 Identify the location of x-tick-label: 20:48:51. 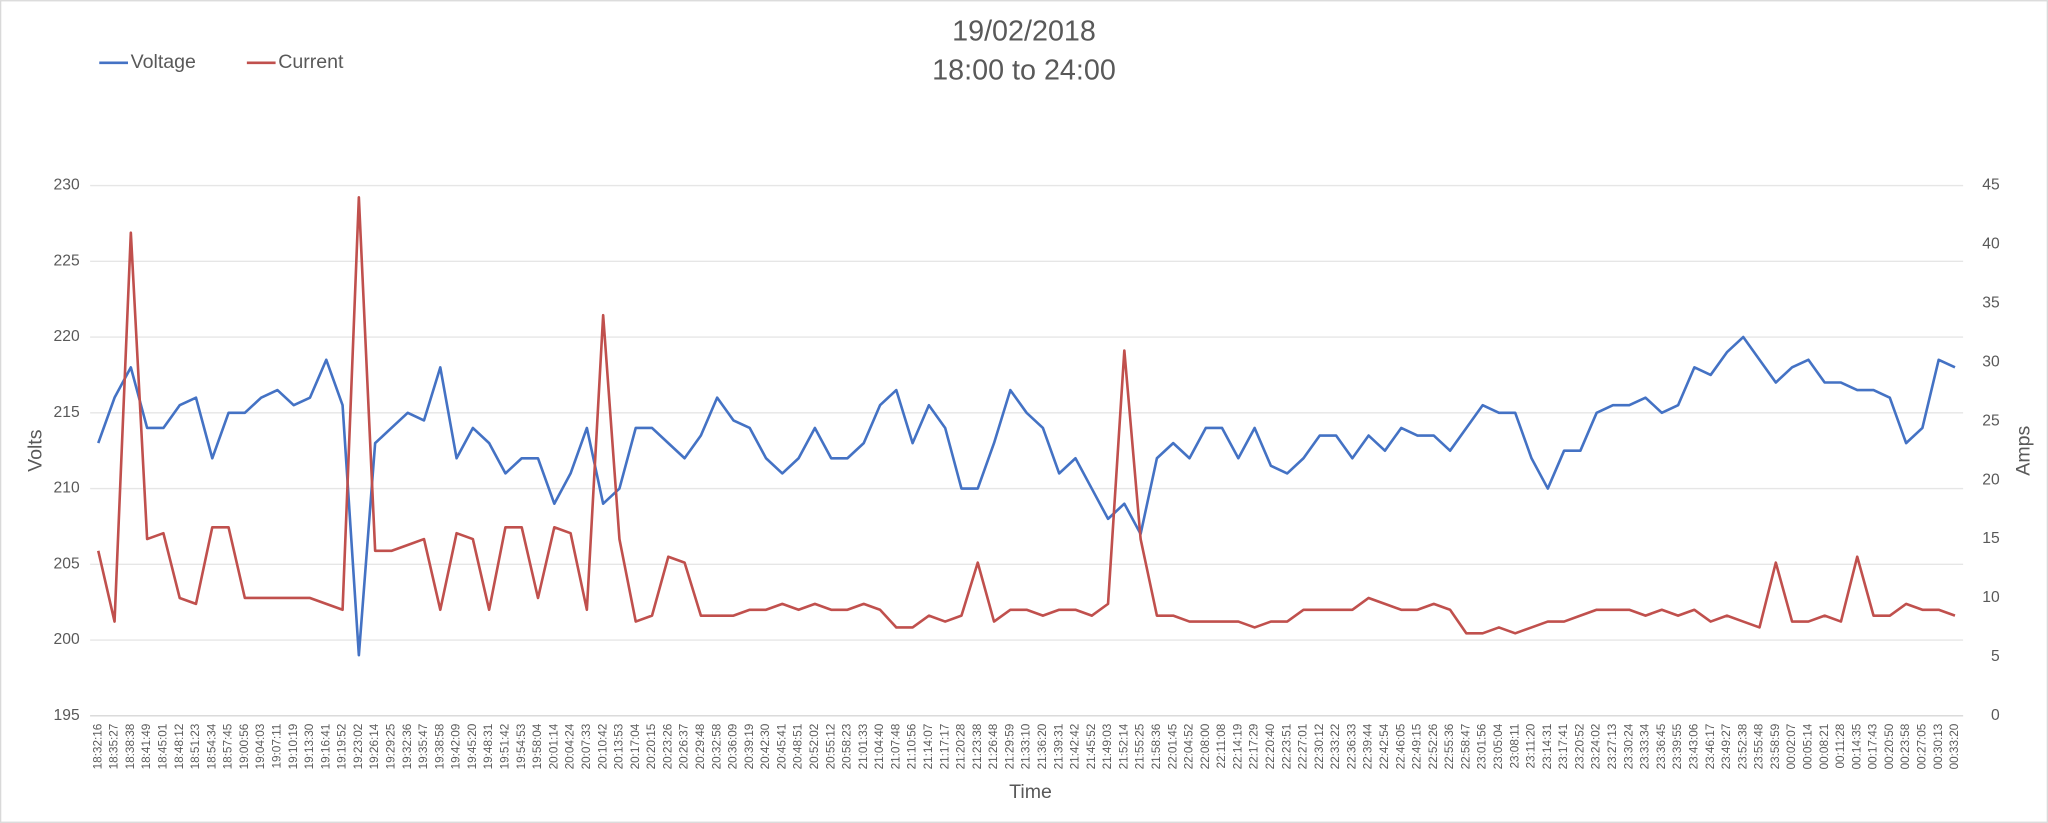
(798, 747).